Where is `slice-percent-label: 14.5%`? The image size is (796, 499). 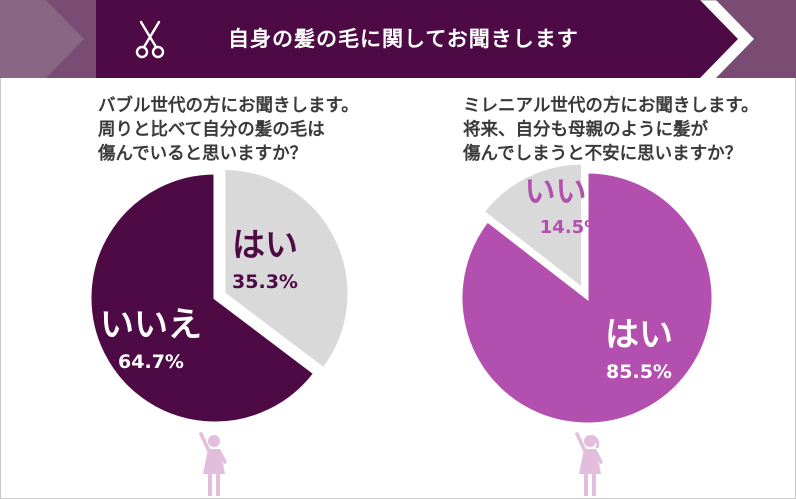 slice-percent-label: 14.5% is located at coordinates (571, 227).